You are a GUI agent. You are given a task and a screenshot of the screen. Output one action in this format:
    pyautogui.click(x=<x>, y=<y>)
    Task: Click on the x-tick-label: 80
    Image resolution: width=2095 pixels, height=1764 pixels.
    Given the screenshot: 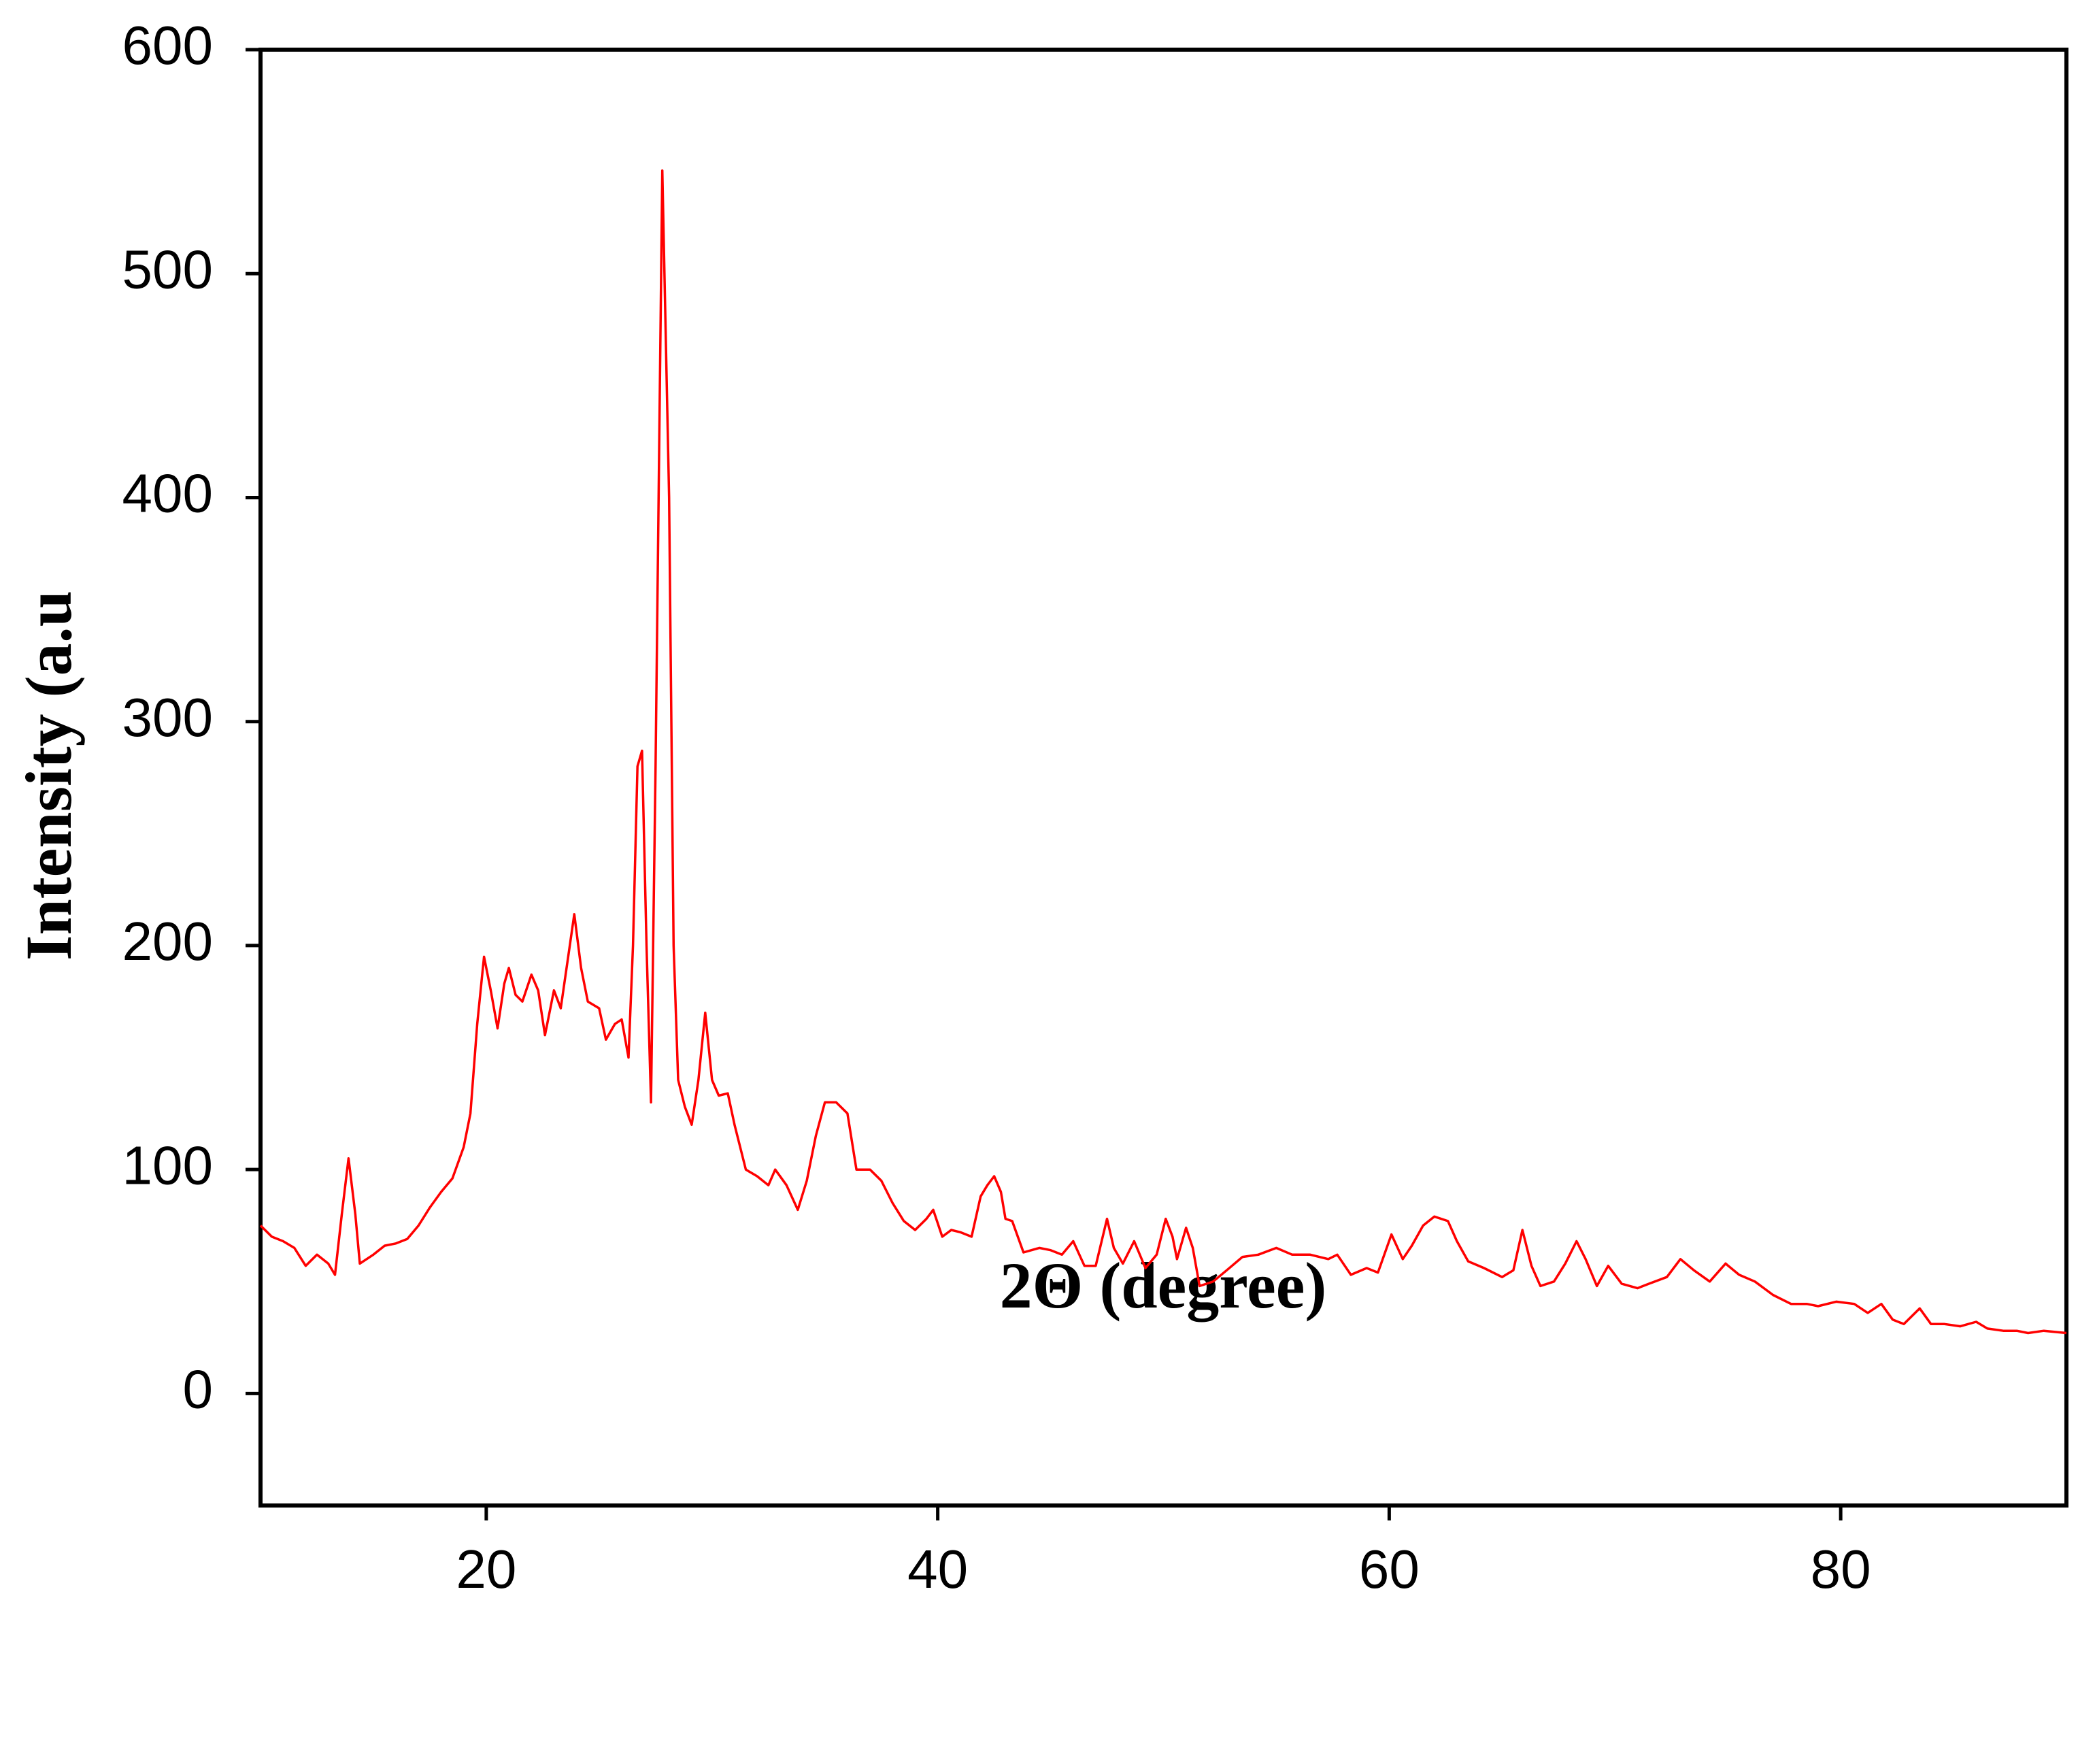 What is the action you would take?
    pyautogui.click(x=1841, y=1569)
    